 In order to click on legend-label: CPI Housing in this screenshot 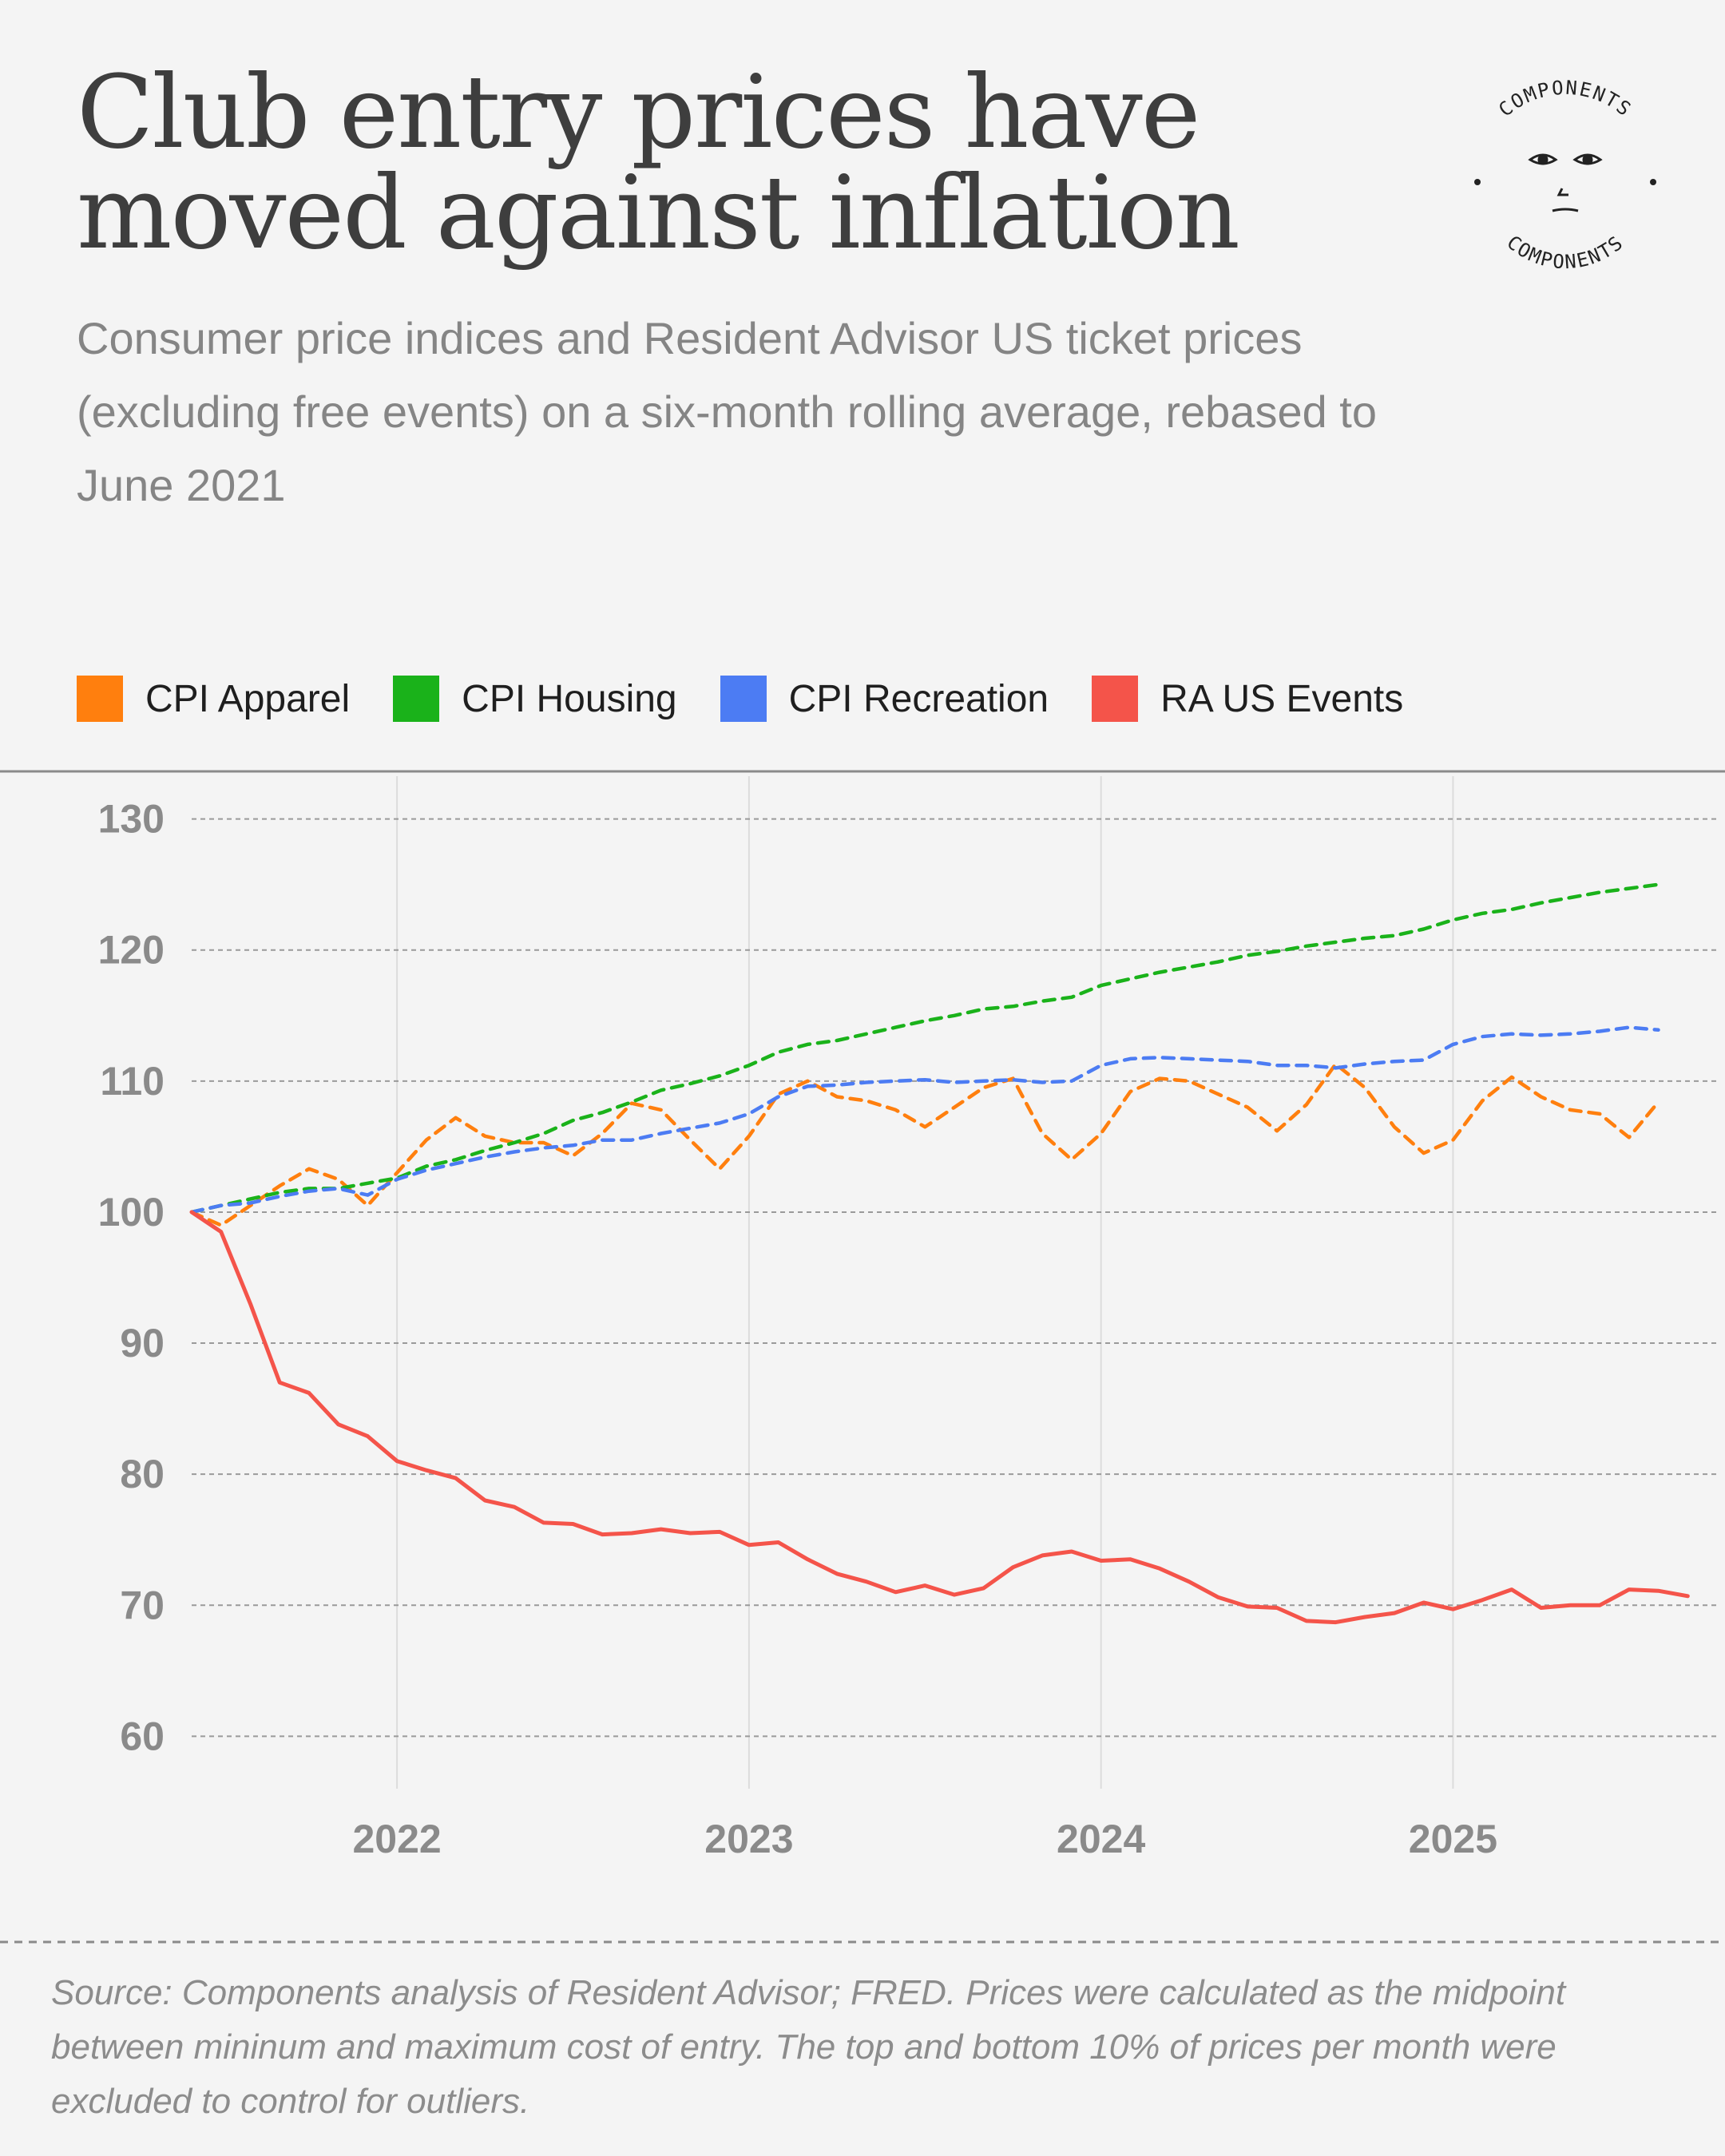, I will do `click(570, 698)`.